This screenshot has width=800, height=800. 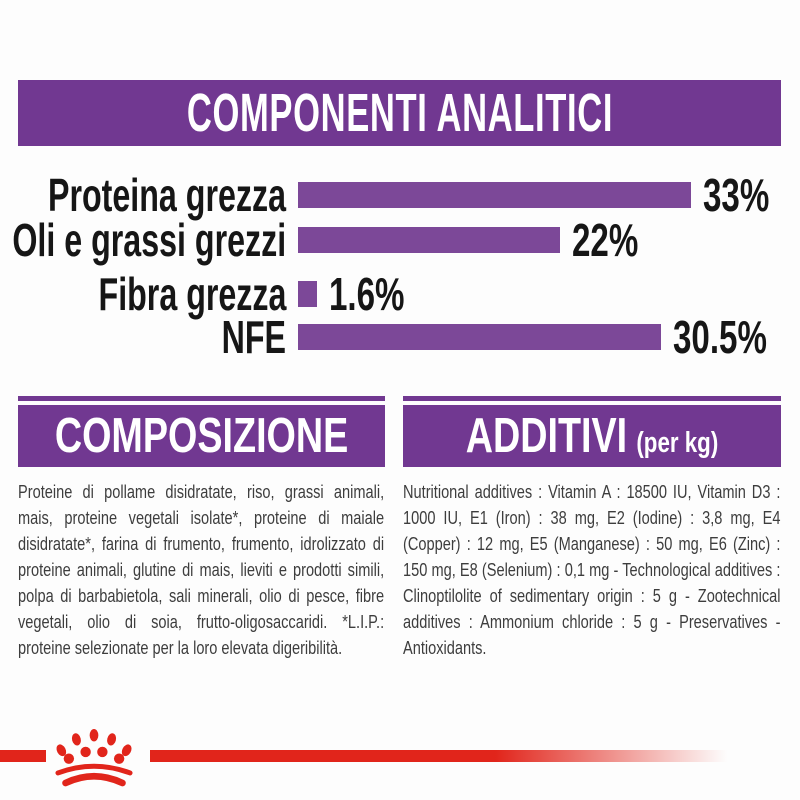 I want to click on footer-red-line-left, so click(x=23, y=756).